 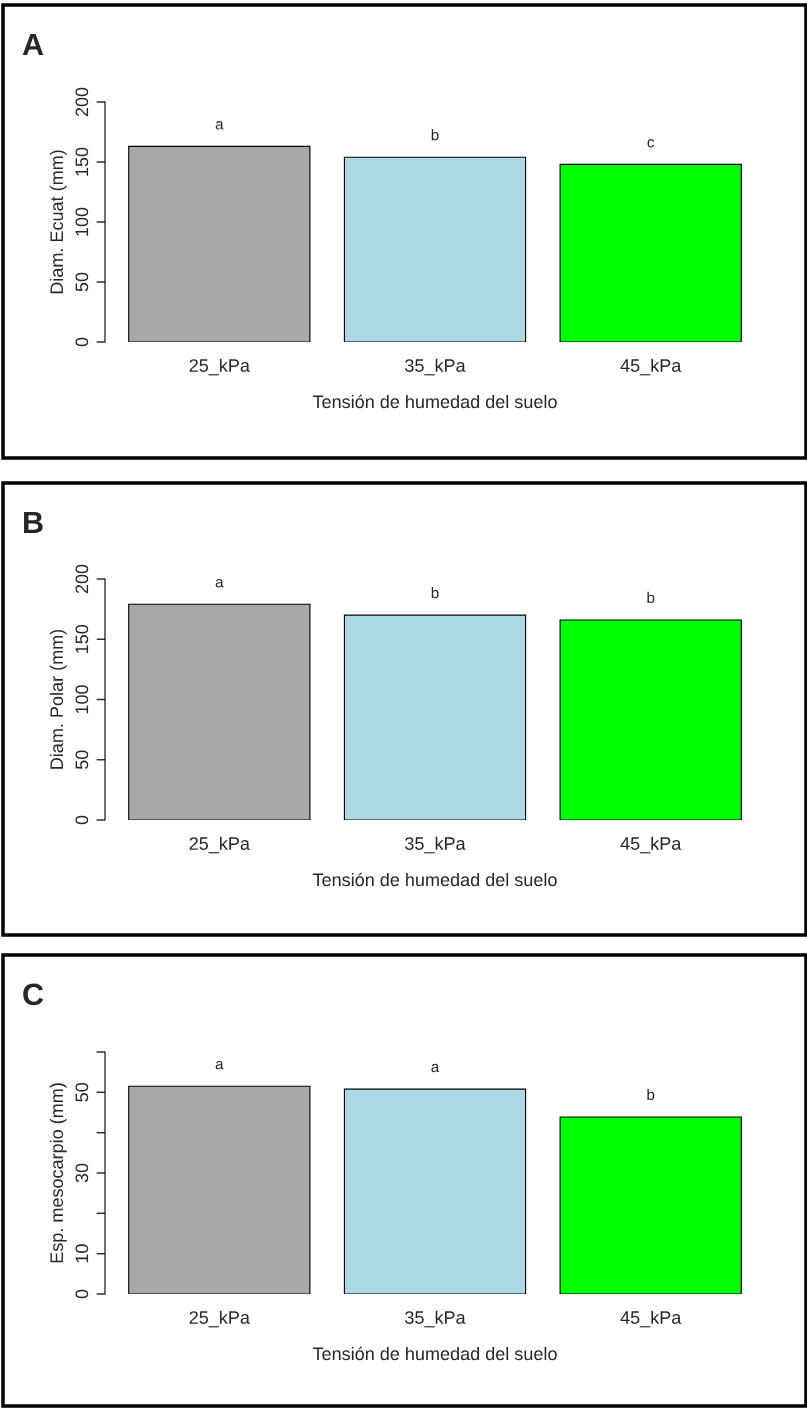 What do you see at coordinates (33, 994) in the screenshot?
I see `chart-title: C` at bounding box center [33, 994].